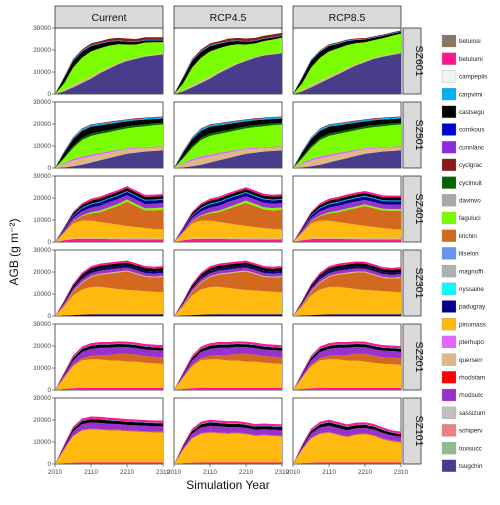 The height and width of the screenshot is (505, 500). I want to click on legend-item-cyclmult: cyclmult, so click(461, 182).